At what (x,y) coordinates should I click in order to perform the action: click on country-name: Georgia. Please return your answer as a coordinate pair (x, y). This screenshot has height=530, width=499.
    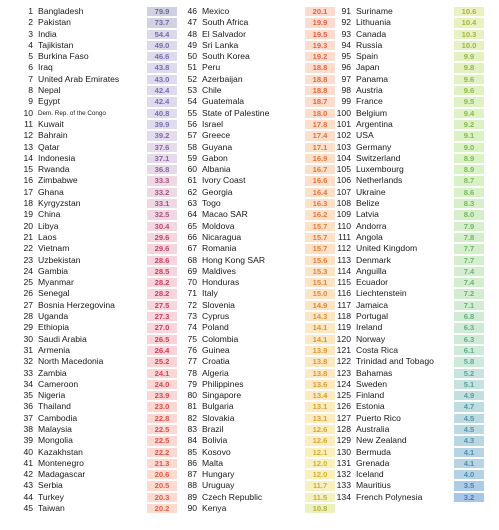
    Looking at the image, I should click on (217, 191).